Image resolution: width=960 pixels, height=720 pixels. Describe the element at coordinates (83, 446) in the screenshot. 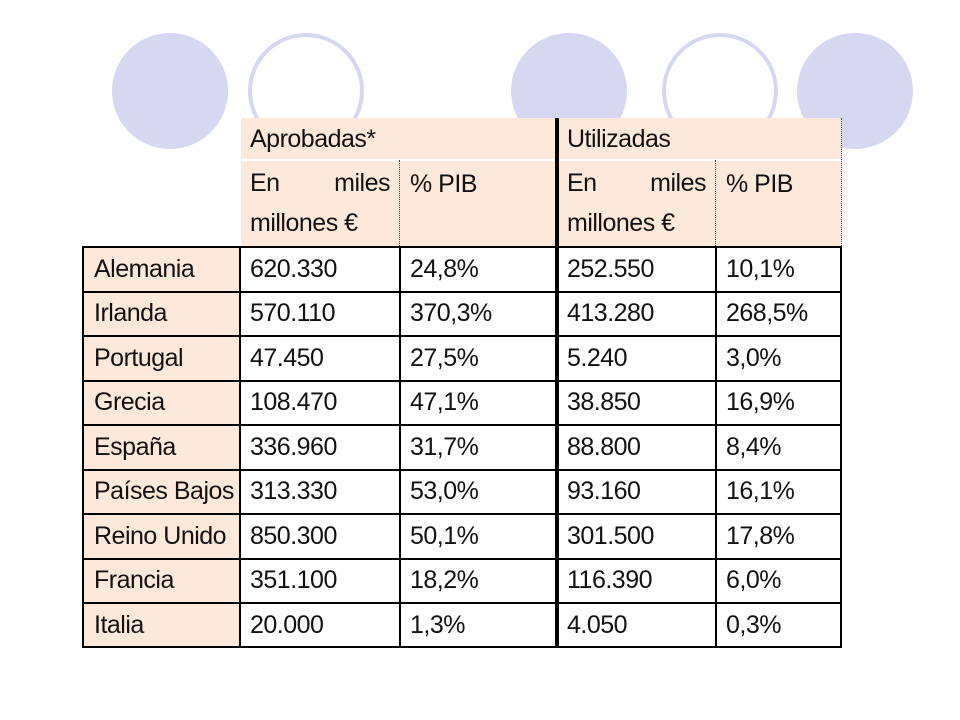

I see `table-border-left` at that location.